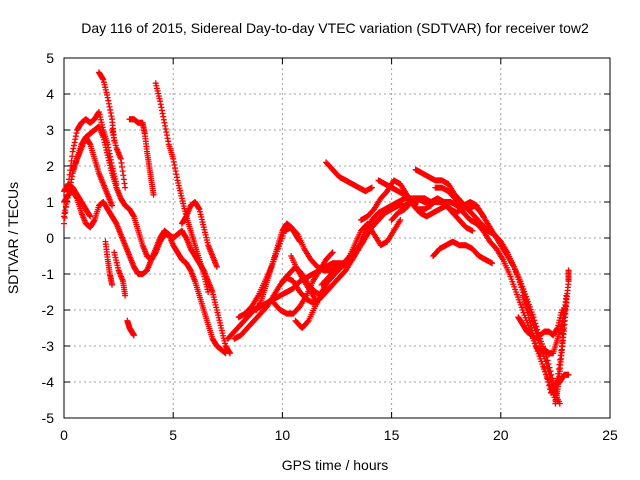  Describe the element at coordinates (64, 435) in the screenshot. I see `x-tick-label: 0` at that location.